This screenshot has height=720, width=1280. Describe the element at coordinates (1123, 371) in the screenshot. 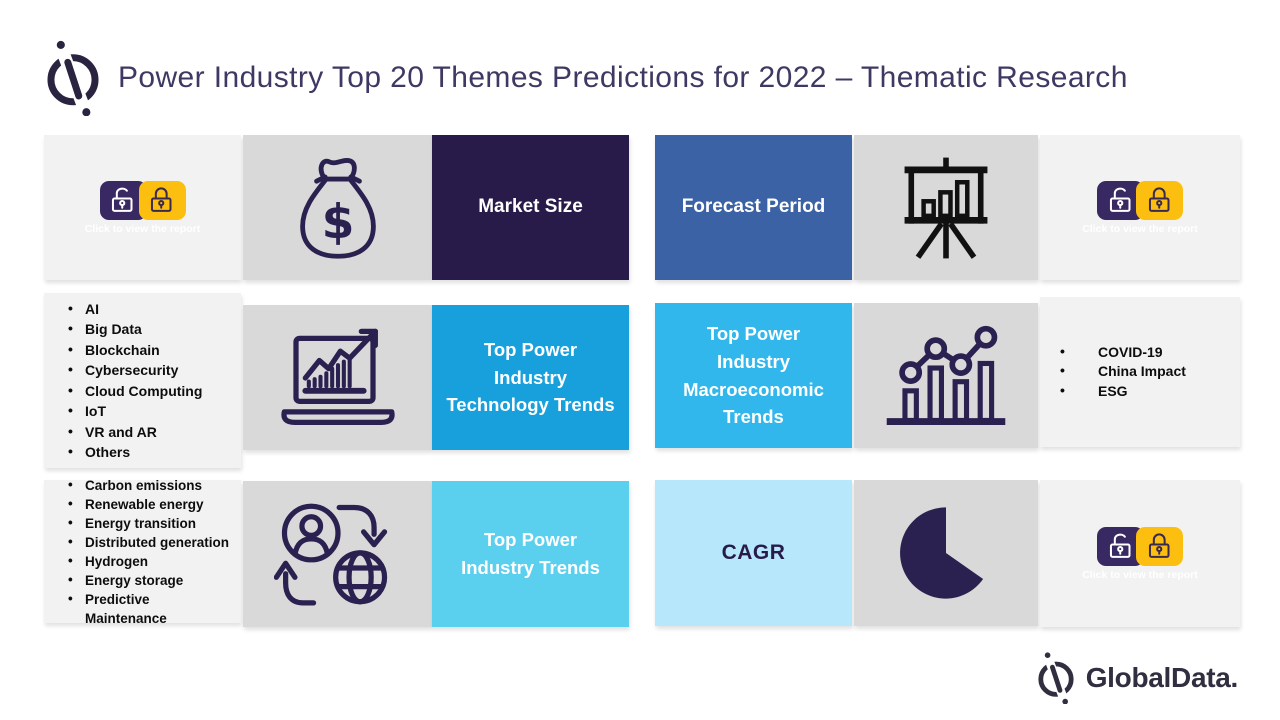

I see `list-item: China Impact` at that location.